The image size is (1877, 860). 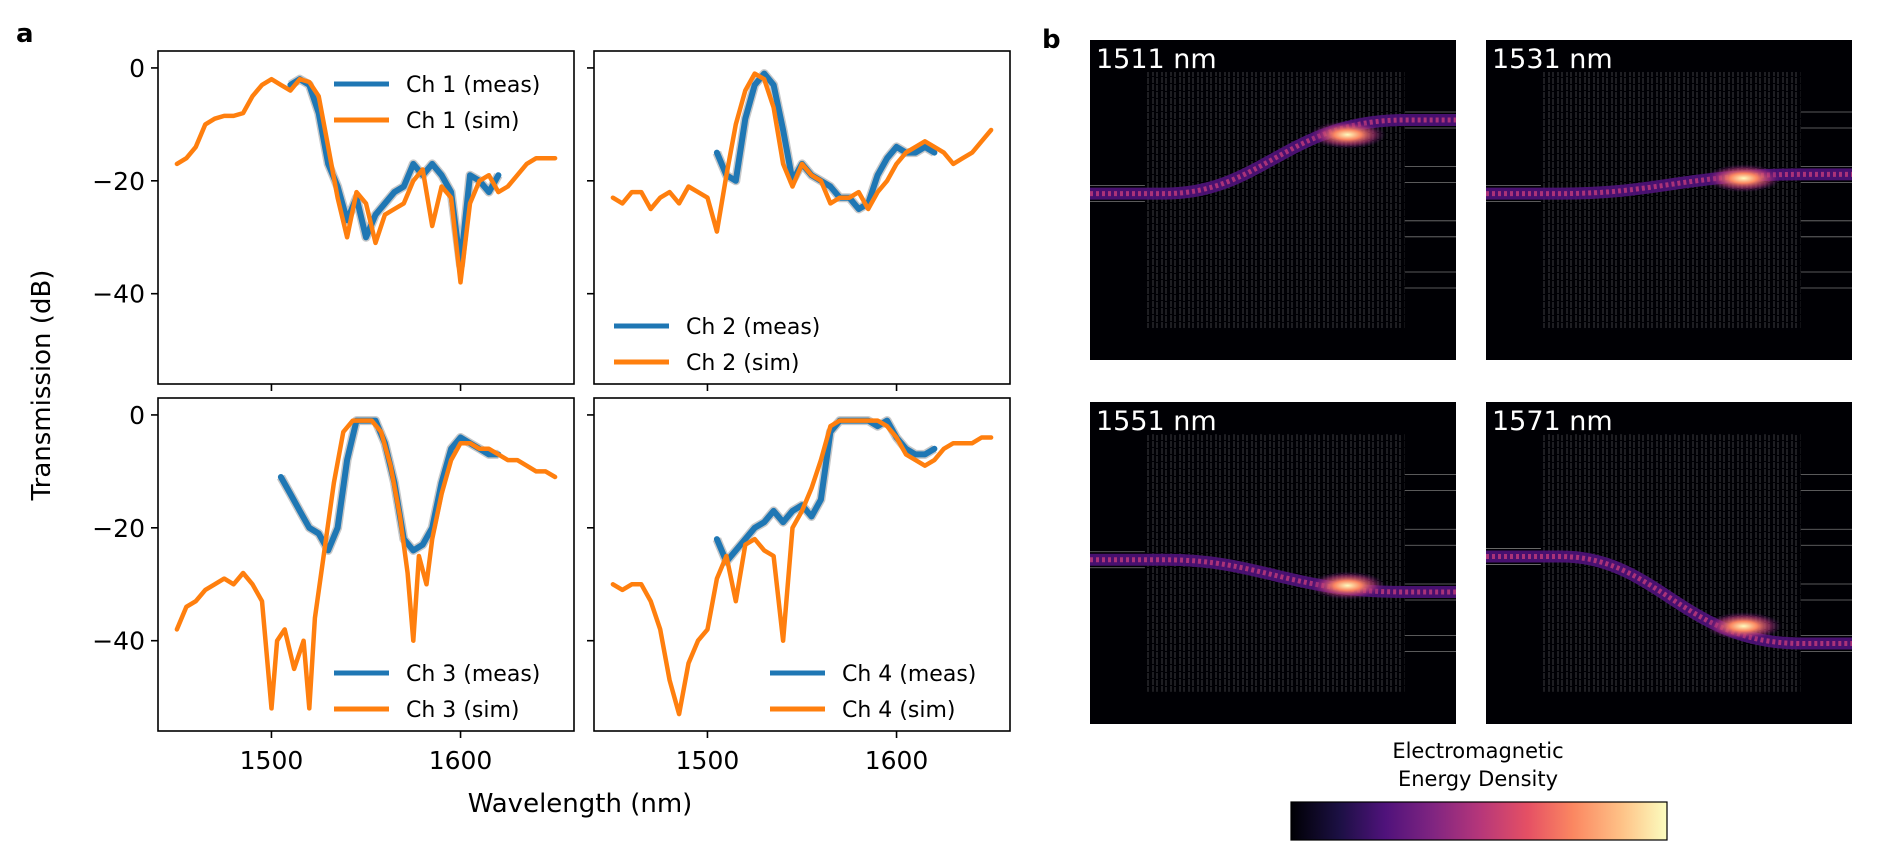 What do you see at coordinates (1479, 821) in the screenshot?
I see `colorbar` at bounding box center [1479, 821].